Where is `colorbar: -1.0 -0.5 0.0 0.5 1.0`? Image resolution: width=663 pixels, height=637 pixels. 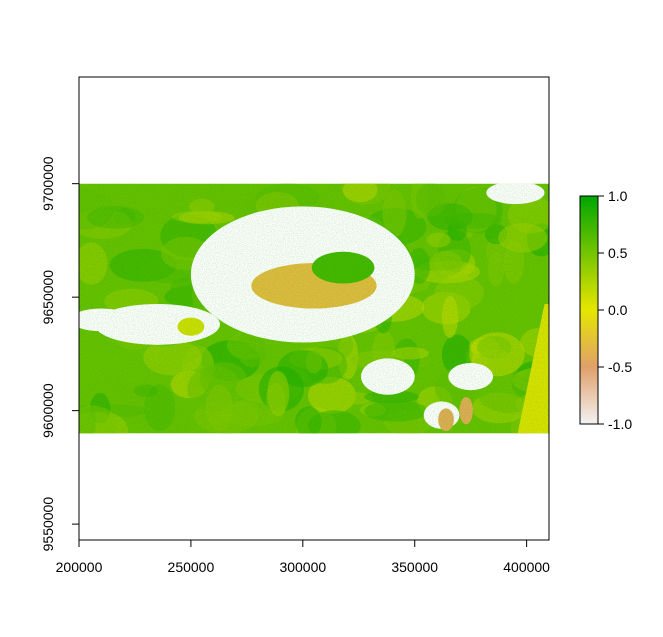
colorbar: -1.0 -0.5 0.0 0.5 1.0 is located at coordinates (606, 310).